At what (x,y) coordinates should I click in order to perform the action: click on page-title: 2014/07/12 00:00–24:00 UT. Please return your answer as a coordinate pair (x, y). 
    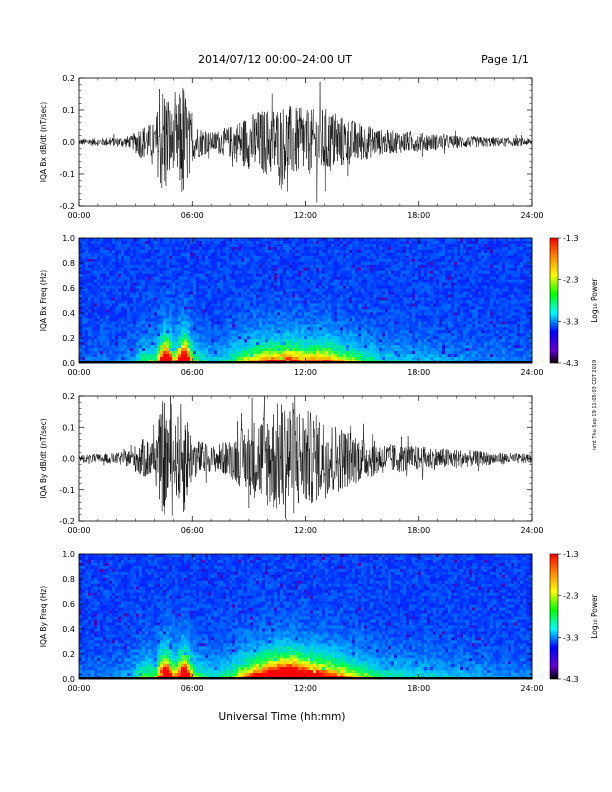
    Looking at the image, I should click on (275, 59).